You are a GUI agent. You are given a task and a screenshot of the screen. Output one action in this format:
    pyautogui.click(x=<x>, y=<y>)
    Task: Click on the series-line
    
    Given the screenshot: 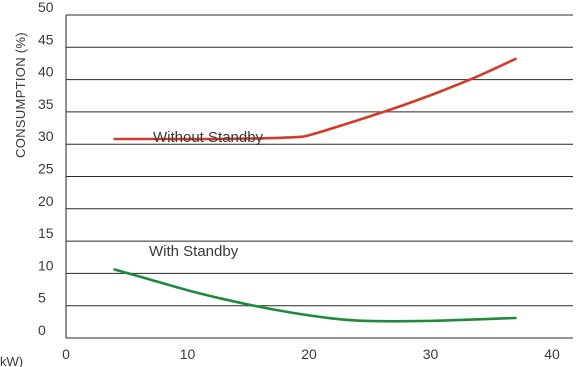 What is the action you would take?
    pyautogui.click(x=315, y=295)
    